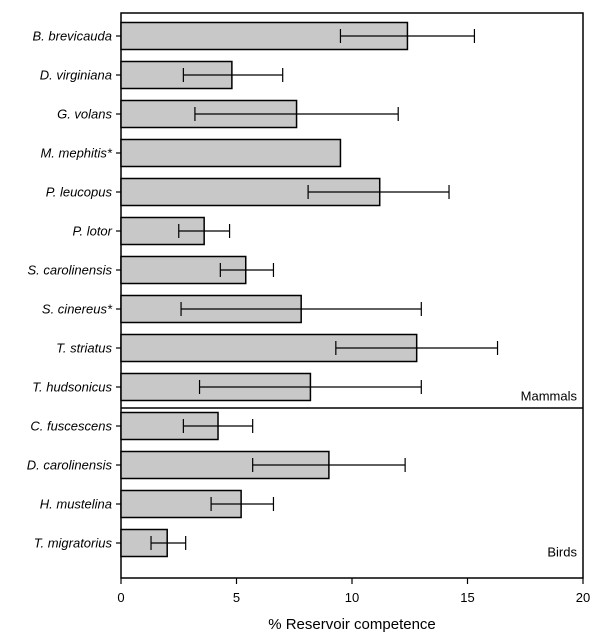  Describe the element at coordinates (562, 552) in the screenshot. I see `group-label: Birds` at that location.